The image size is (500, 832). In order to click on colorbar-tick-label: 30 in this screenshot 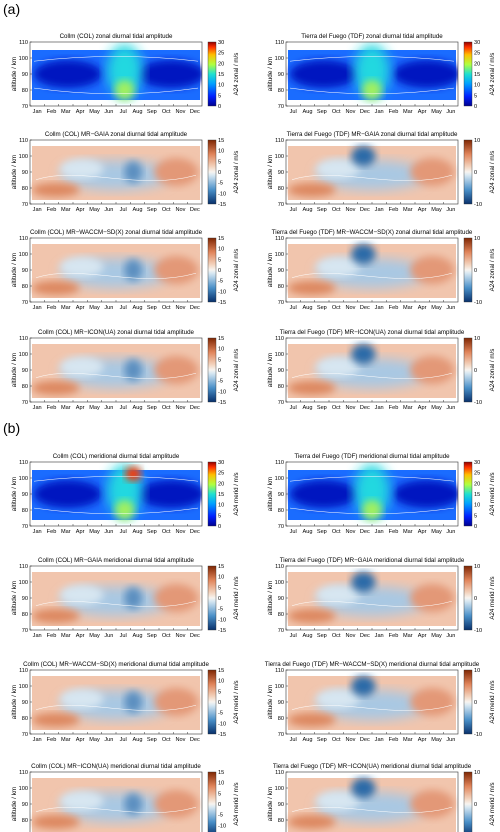, I will do `click(221, 43)`.